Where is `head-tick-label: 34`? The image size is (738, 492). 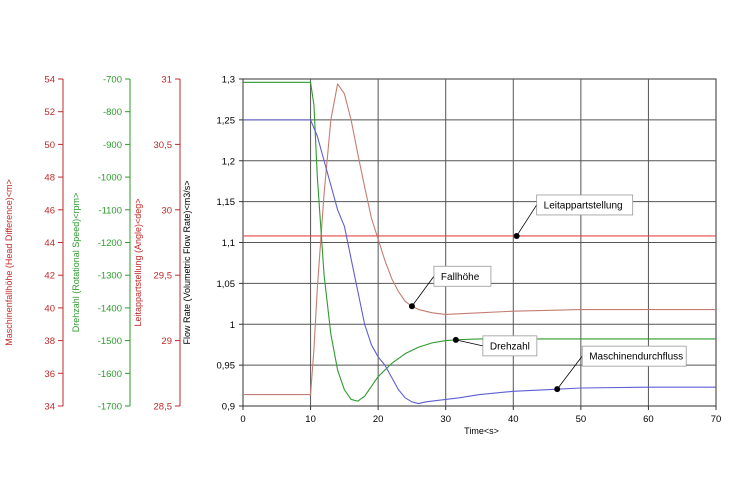 head-tick-label: 34 is located at coordinates (49, 407).